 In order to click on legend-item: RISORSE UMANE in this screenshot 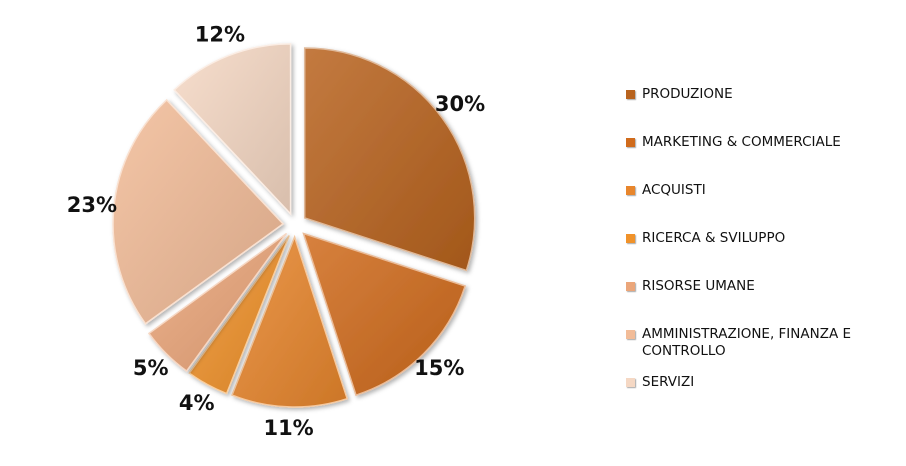, I will do `click(754, 286)`.